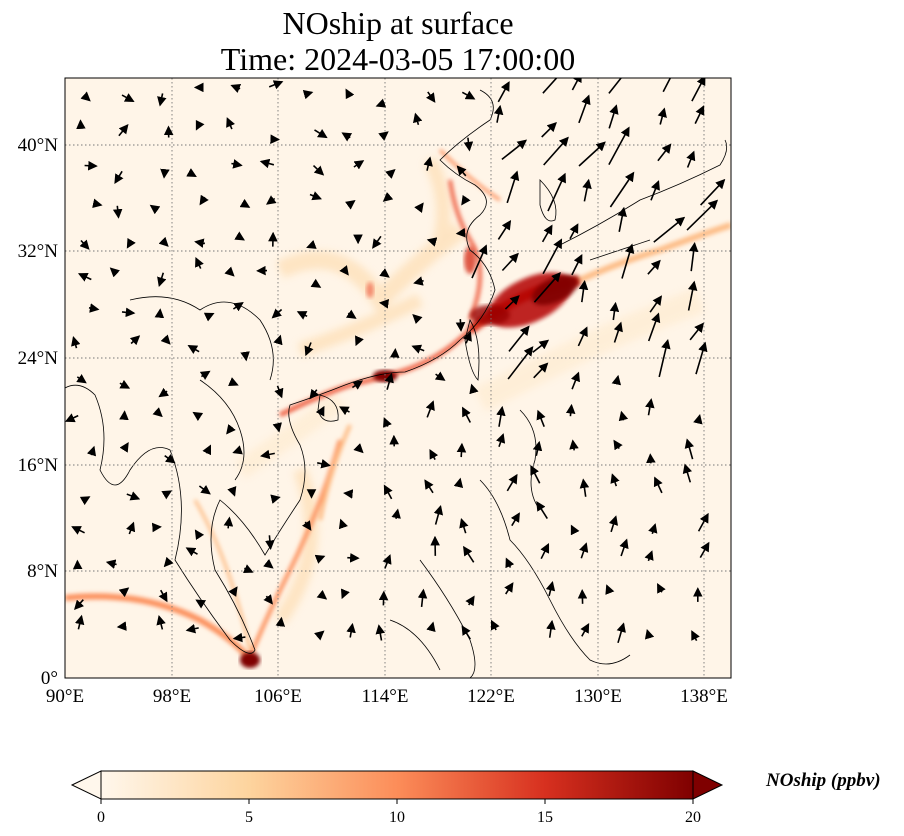 Image resolution: width=904 pixels, height=836 pixels. I want to click on colorbar-tick: 15, so click(545, 817).